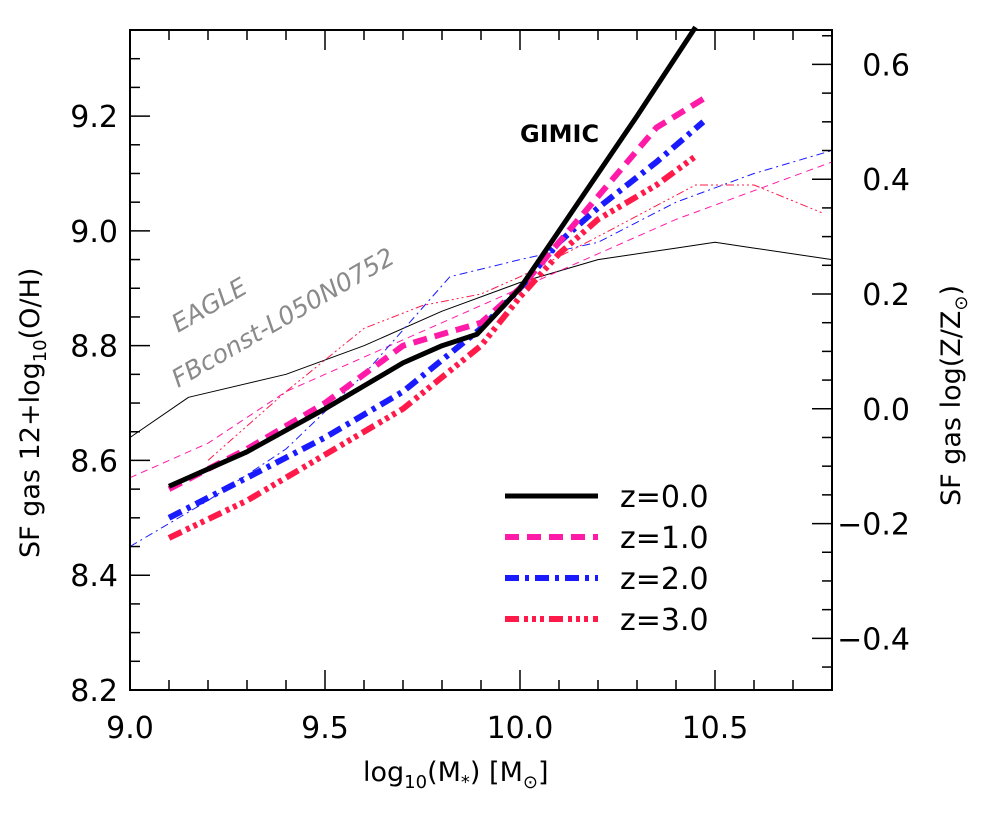 The image size is (992, 818). I want to click on y-tick-label: 8.4, so click(94, 576).